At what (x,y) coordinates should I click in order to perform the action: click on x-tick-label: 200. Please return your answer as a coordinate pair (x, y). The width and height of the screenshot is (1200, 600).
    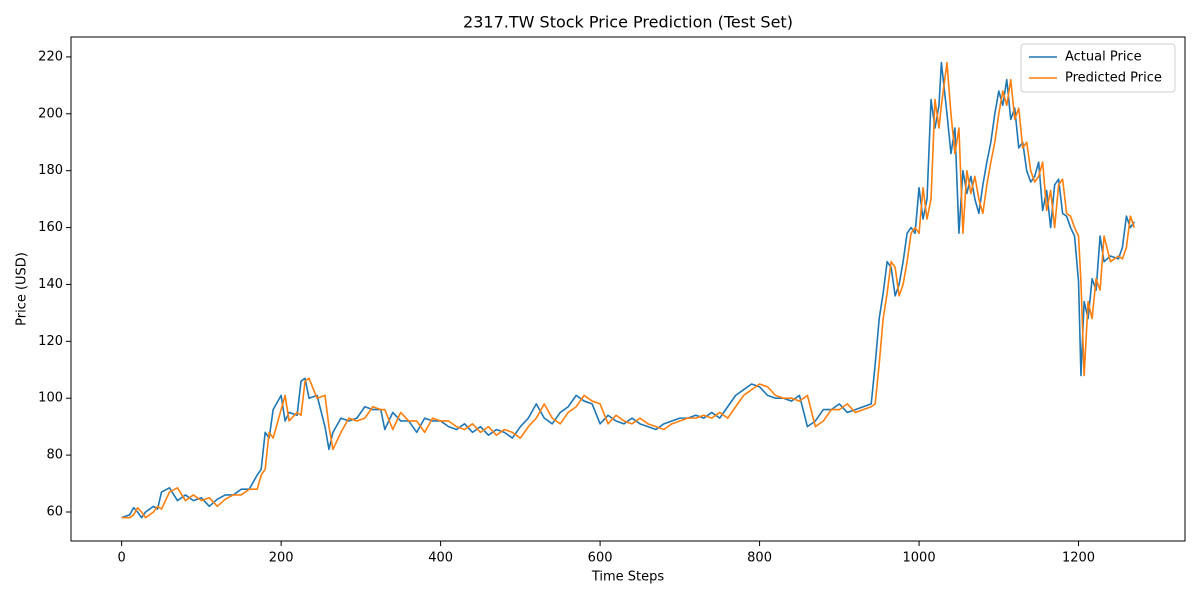
    Looking at the image, I should click on (281, 558).